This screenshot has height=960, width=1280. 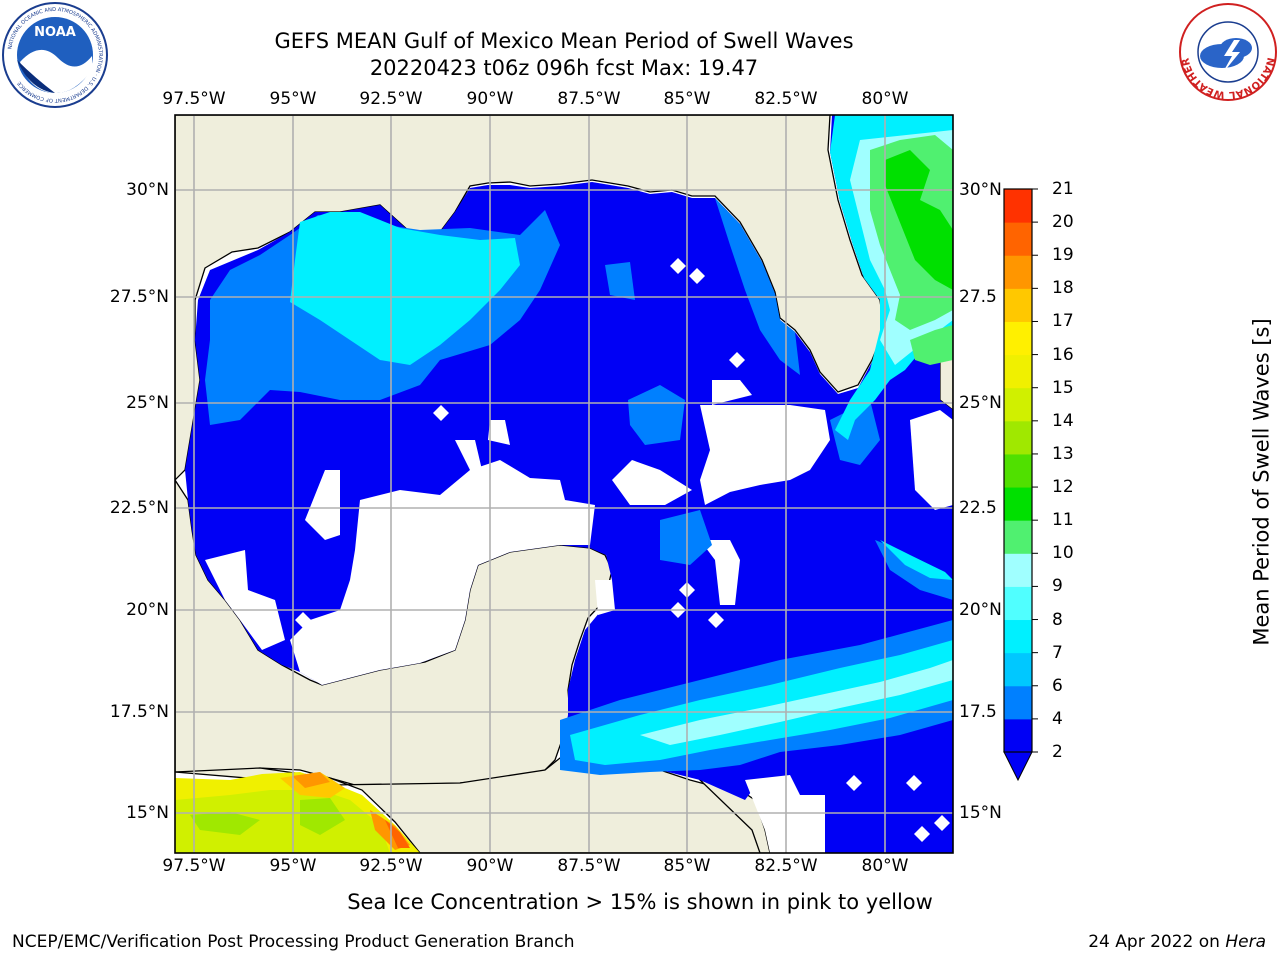 I want to click on undefined-west, so click(x=442, y=572).